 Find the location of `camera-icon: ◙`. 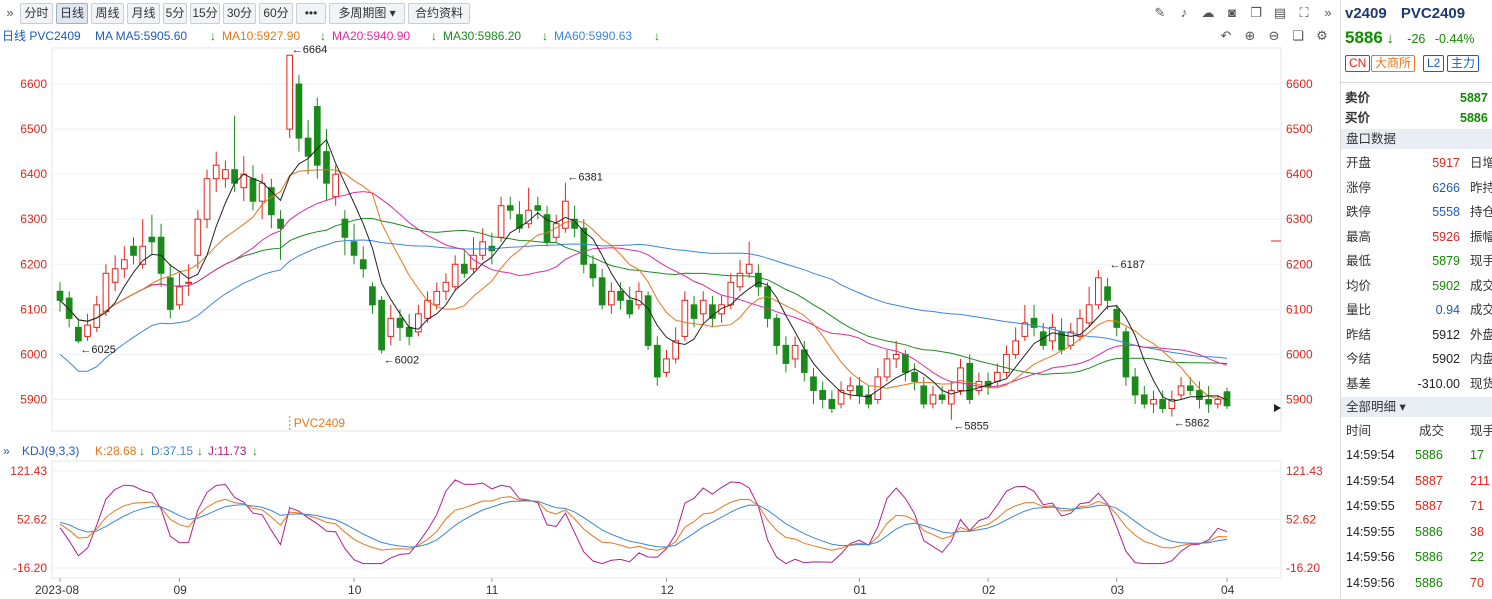

camera-icon: ◙ is located at coordinates (1232, 12).